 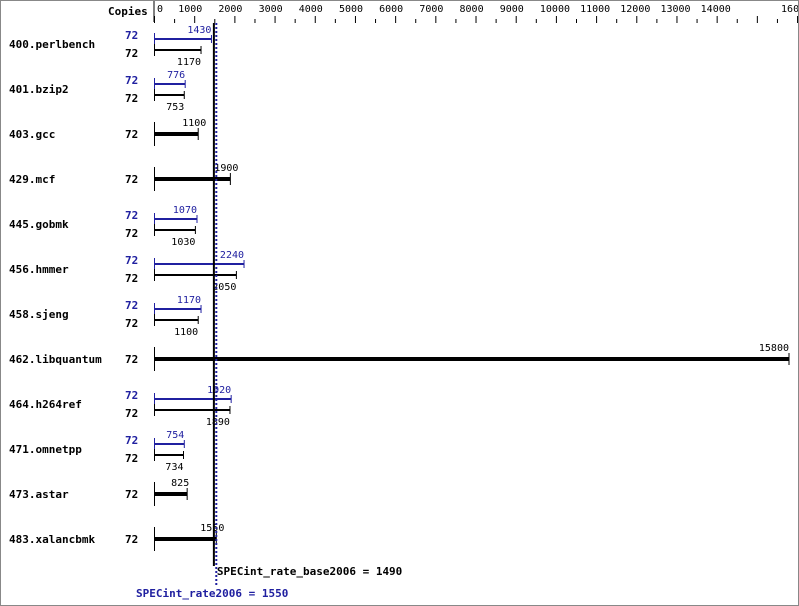 What do you see at coordinates (52, 539) in the screenshot?
I see `benchmark-label: 483.xalancbmk` at bounding box center [52, 539].